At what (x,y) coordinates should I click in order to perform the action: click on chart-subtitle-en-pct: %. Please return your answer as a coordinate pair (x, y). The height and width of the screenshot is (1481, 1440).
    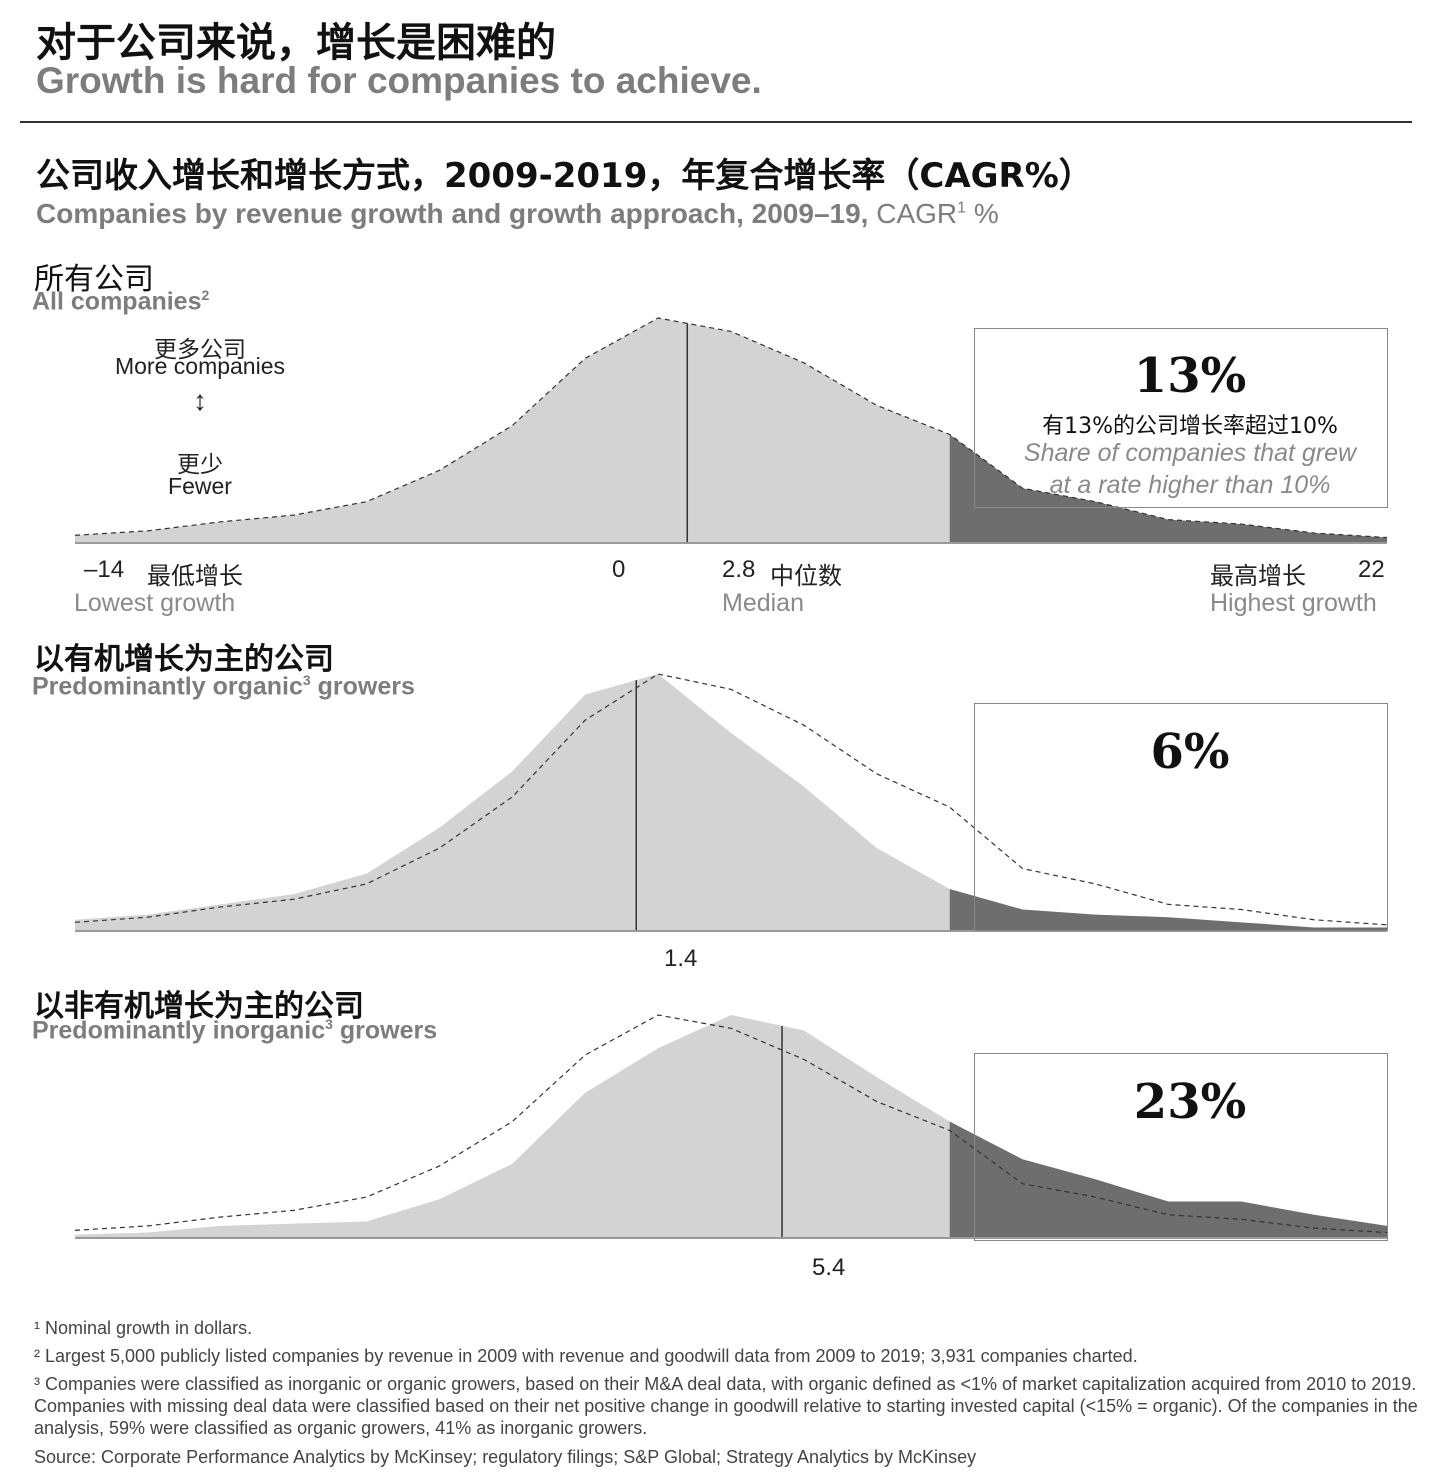
    Looking at the image, I should click on (982, 213).